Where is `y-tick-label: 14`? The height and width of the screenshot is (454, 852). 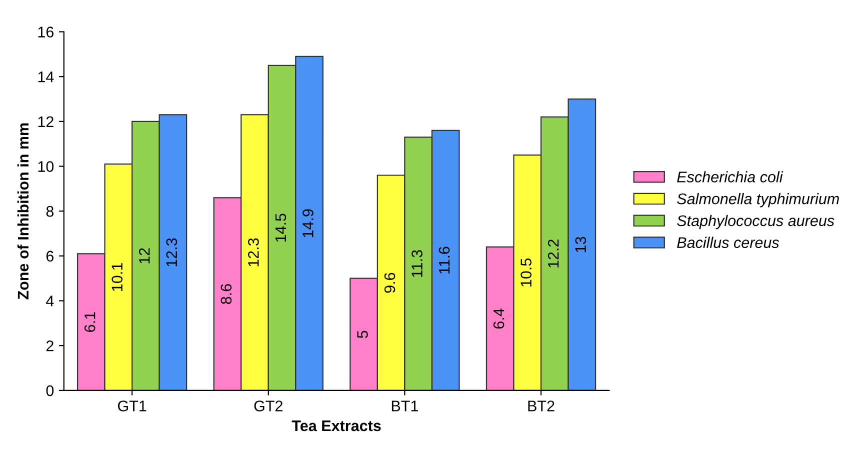 y-tick-label: 14 is located at coordinates (46, 77).